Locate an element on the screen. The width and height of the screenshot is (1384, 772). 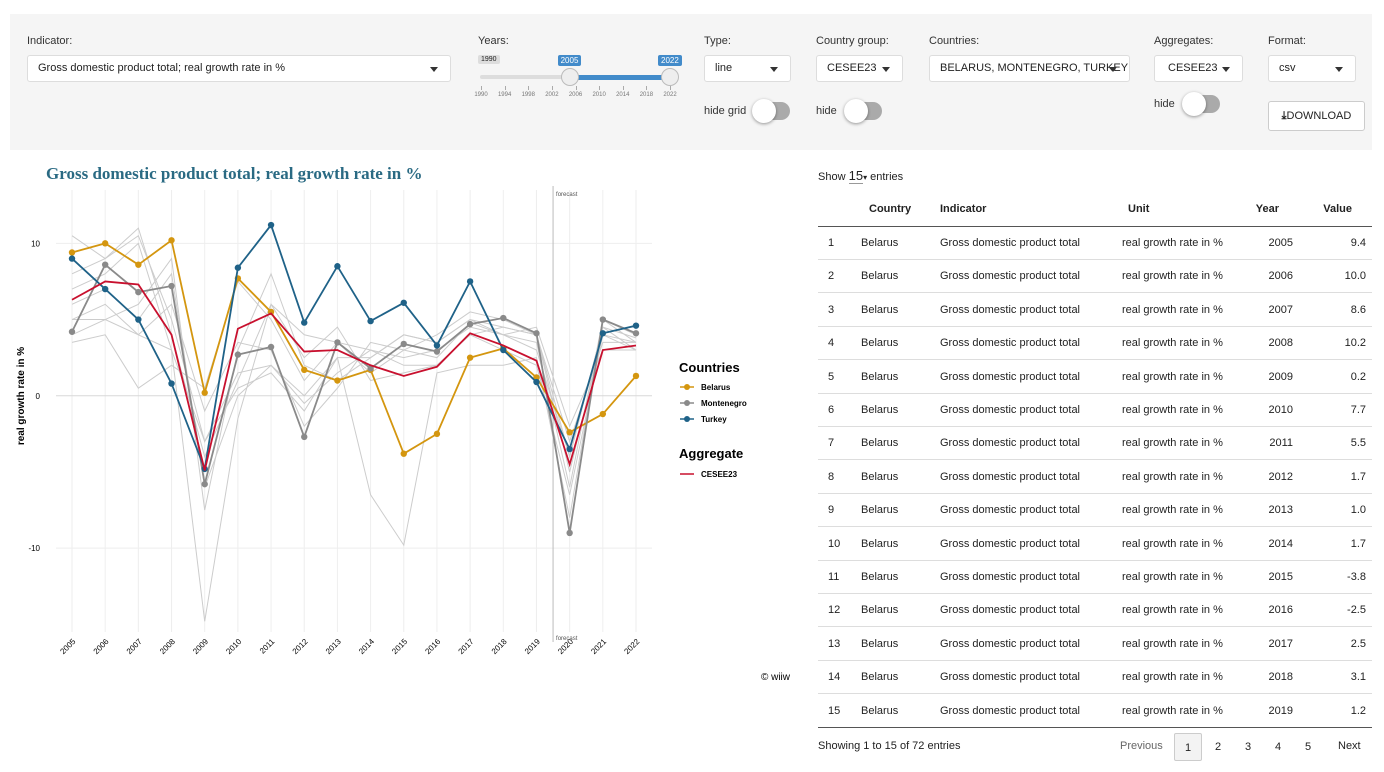
slider-tick-label: 1998 is located at coordinates (528, 95).